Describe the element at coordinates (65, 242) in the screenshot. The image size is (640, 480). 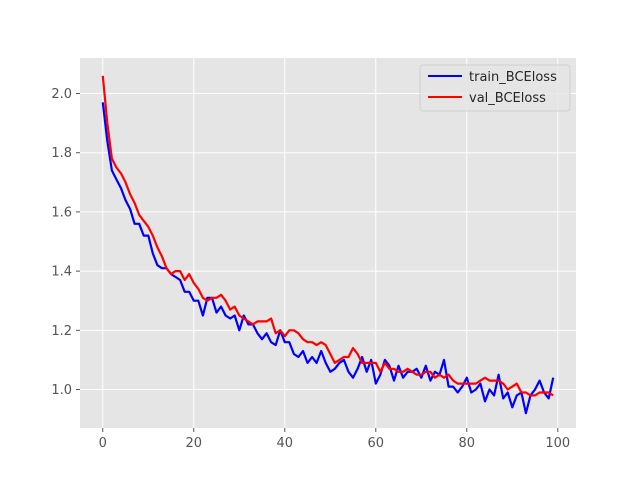
I see `y-axis-ticks: 1.0 1.2 1.4 1.6 1.8 2.0` at that location.